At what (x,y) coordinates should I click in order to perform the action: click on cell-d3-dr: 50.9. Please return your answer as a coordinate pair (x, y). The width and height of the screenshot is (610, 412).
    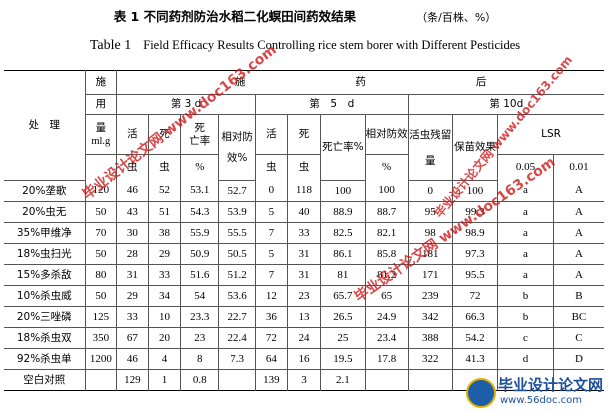
    Looking at the image, I should click on (200, 254).